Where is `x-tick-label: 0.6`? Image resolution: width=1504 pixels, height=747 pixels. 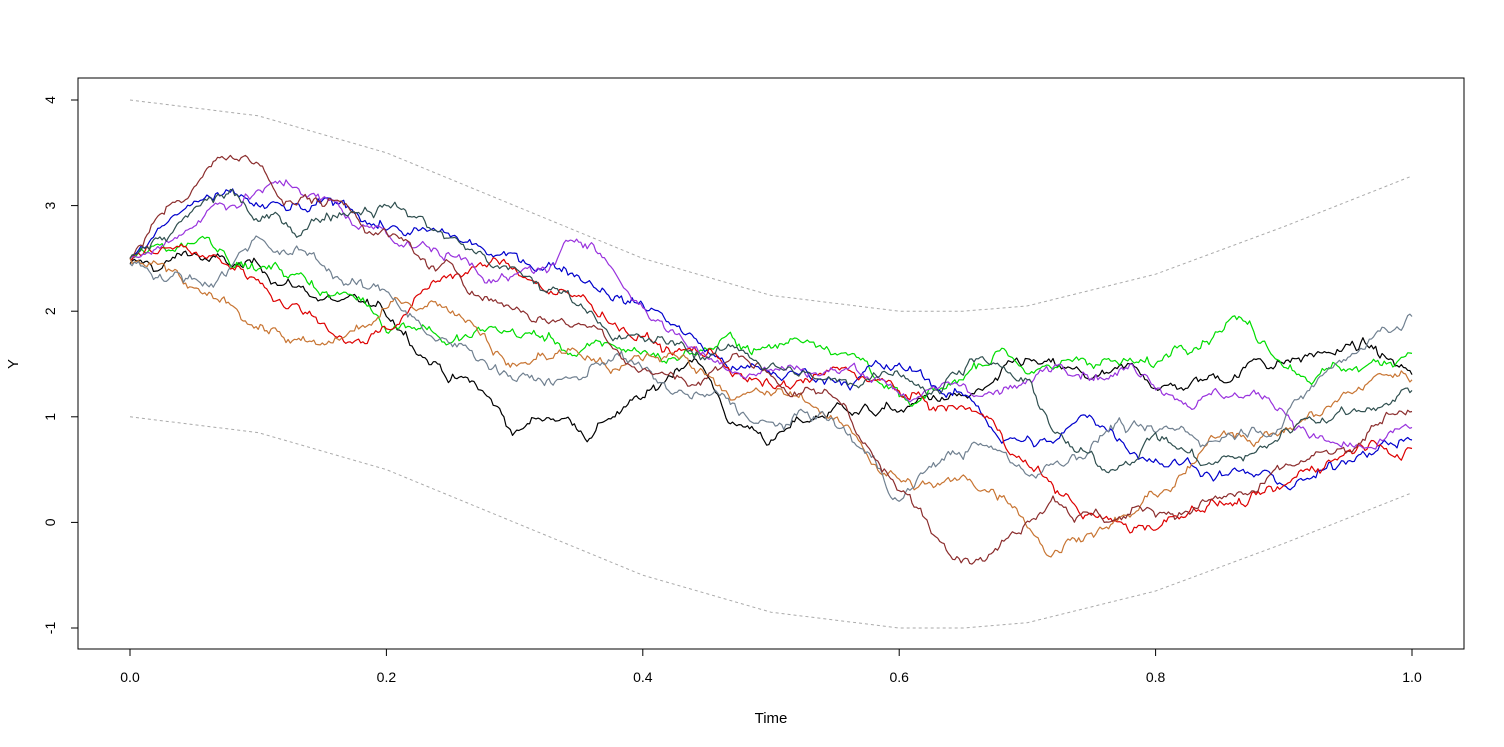 x-tick-label: 0.6 is located at coordinates (899, 677).